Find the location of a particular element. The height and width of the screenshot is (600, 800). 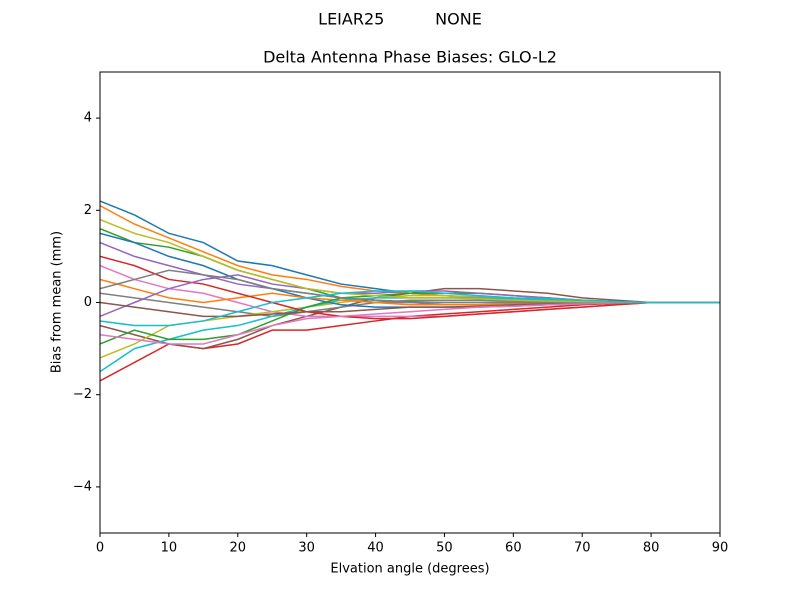

x-tick-label: 90 is located at coordinates (720, 548).